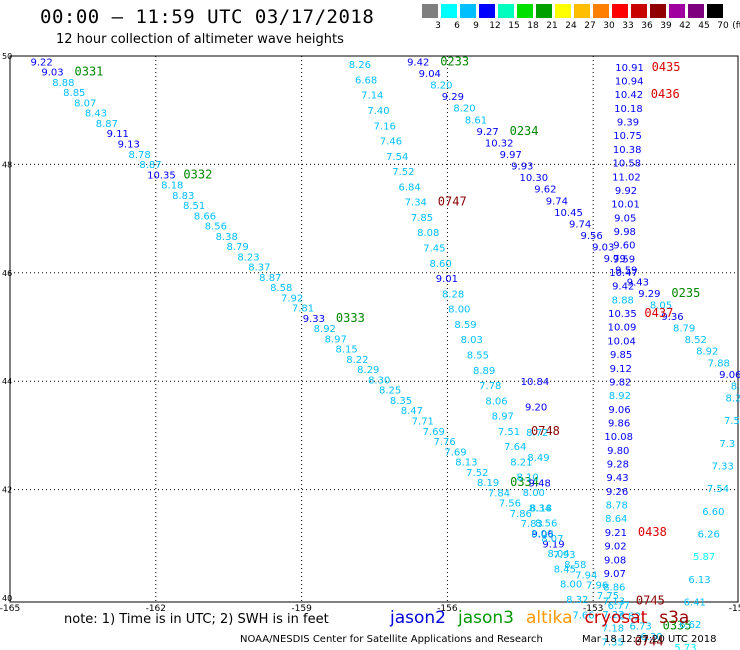 The width and height of the screenshot is (740, 650). What do you see at coordinates (618, 465) in the screenshot?
I see `wave-height-value: 9.28` at bounding box center [618, 465].